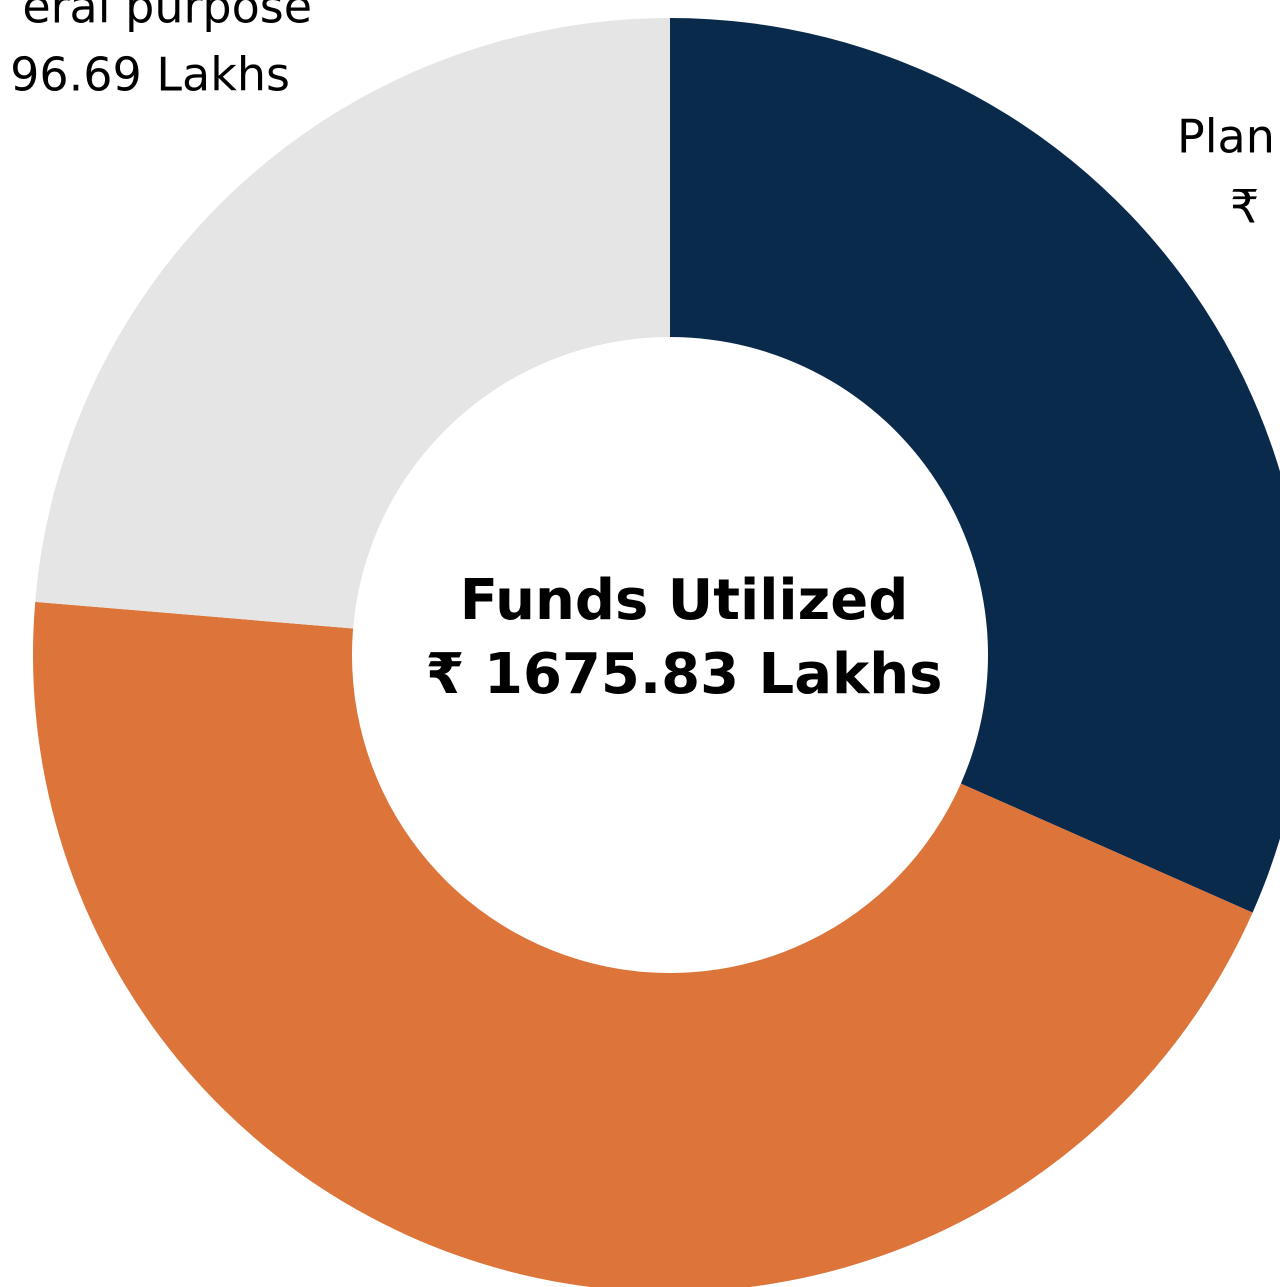  Describe the element at coordinates (1244, 207) in the screenshot. I see `slice-value: ₹` at that location.